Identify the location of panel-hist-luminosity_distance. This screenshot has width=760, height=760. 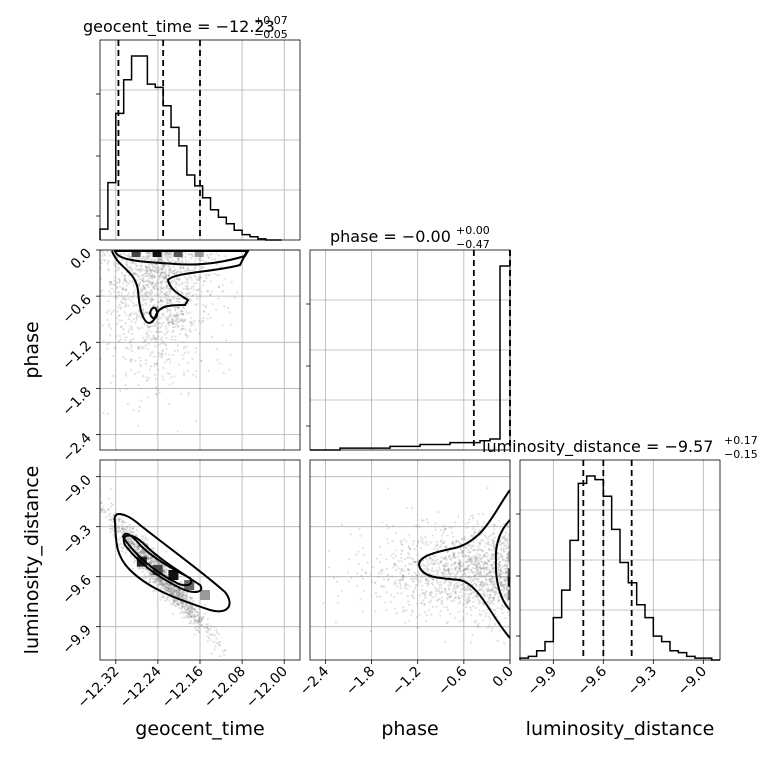
(618, 560).